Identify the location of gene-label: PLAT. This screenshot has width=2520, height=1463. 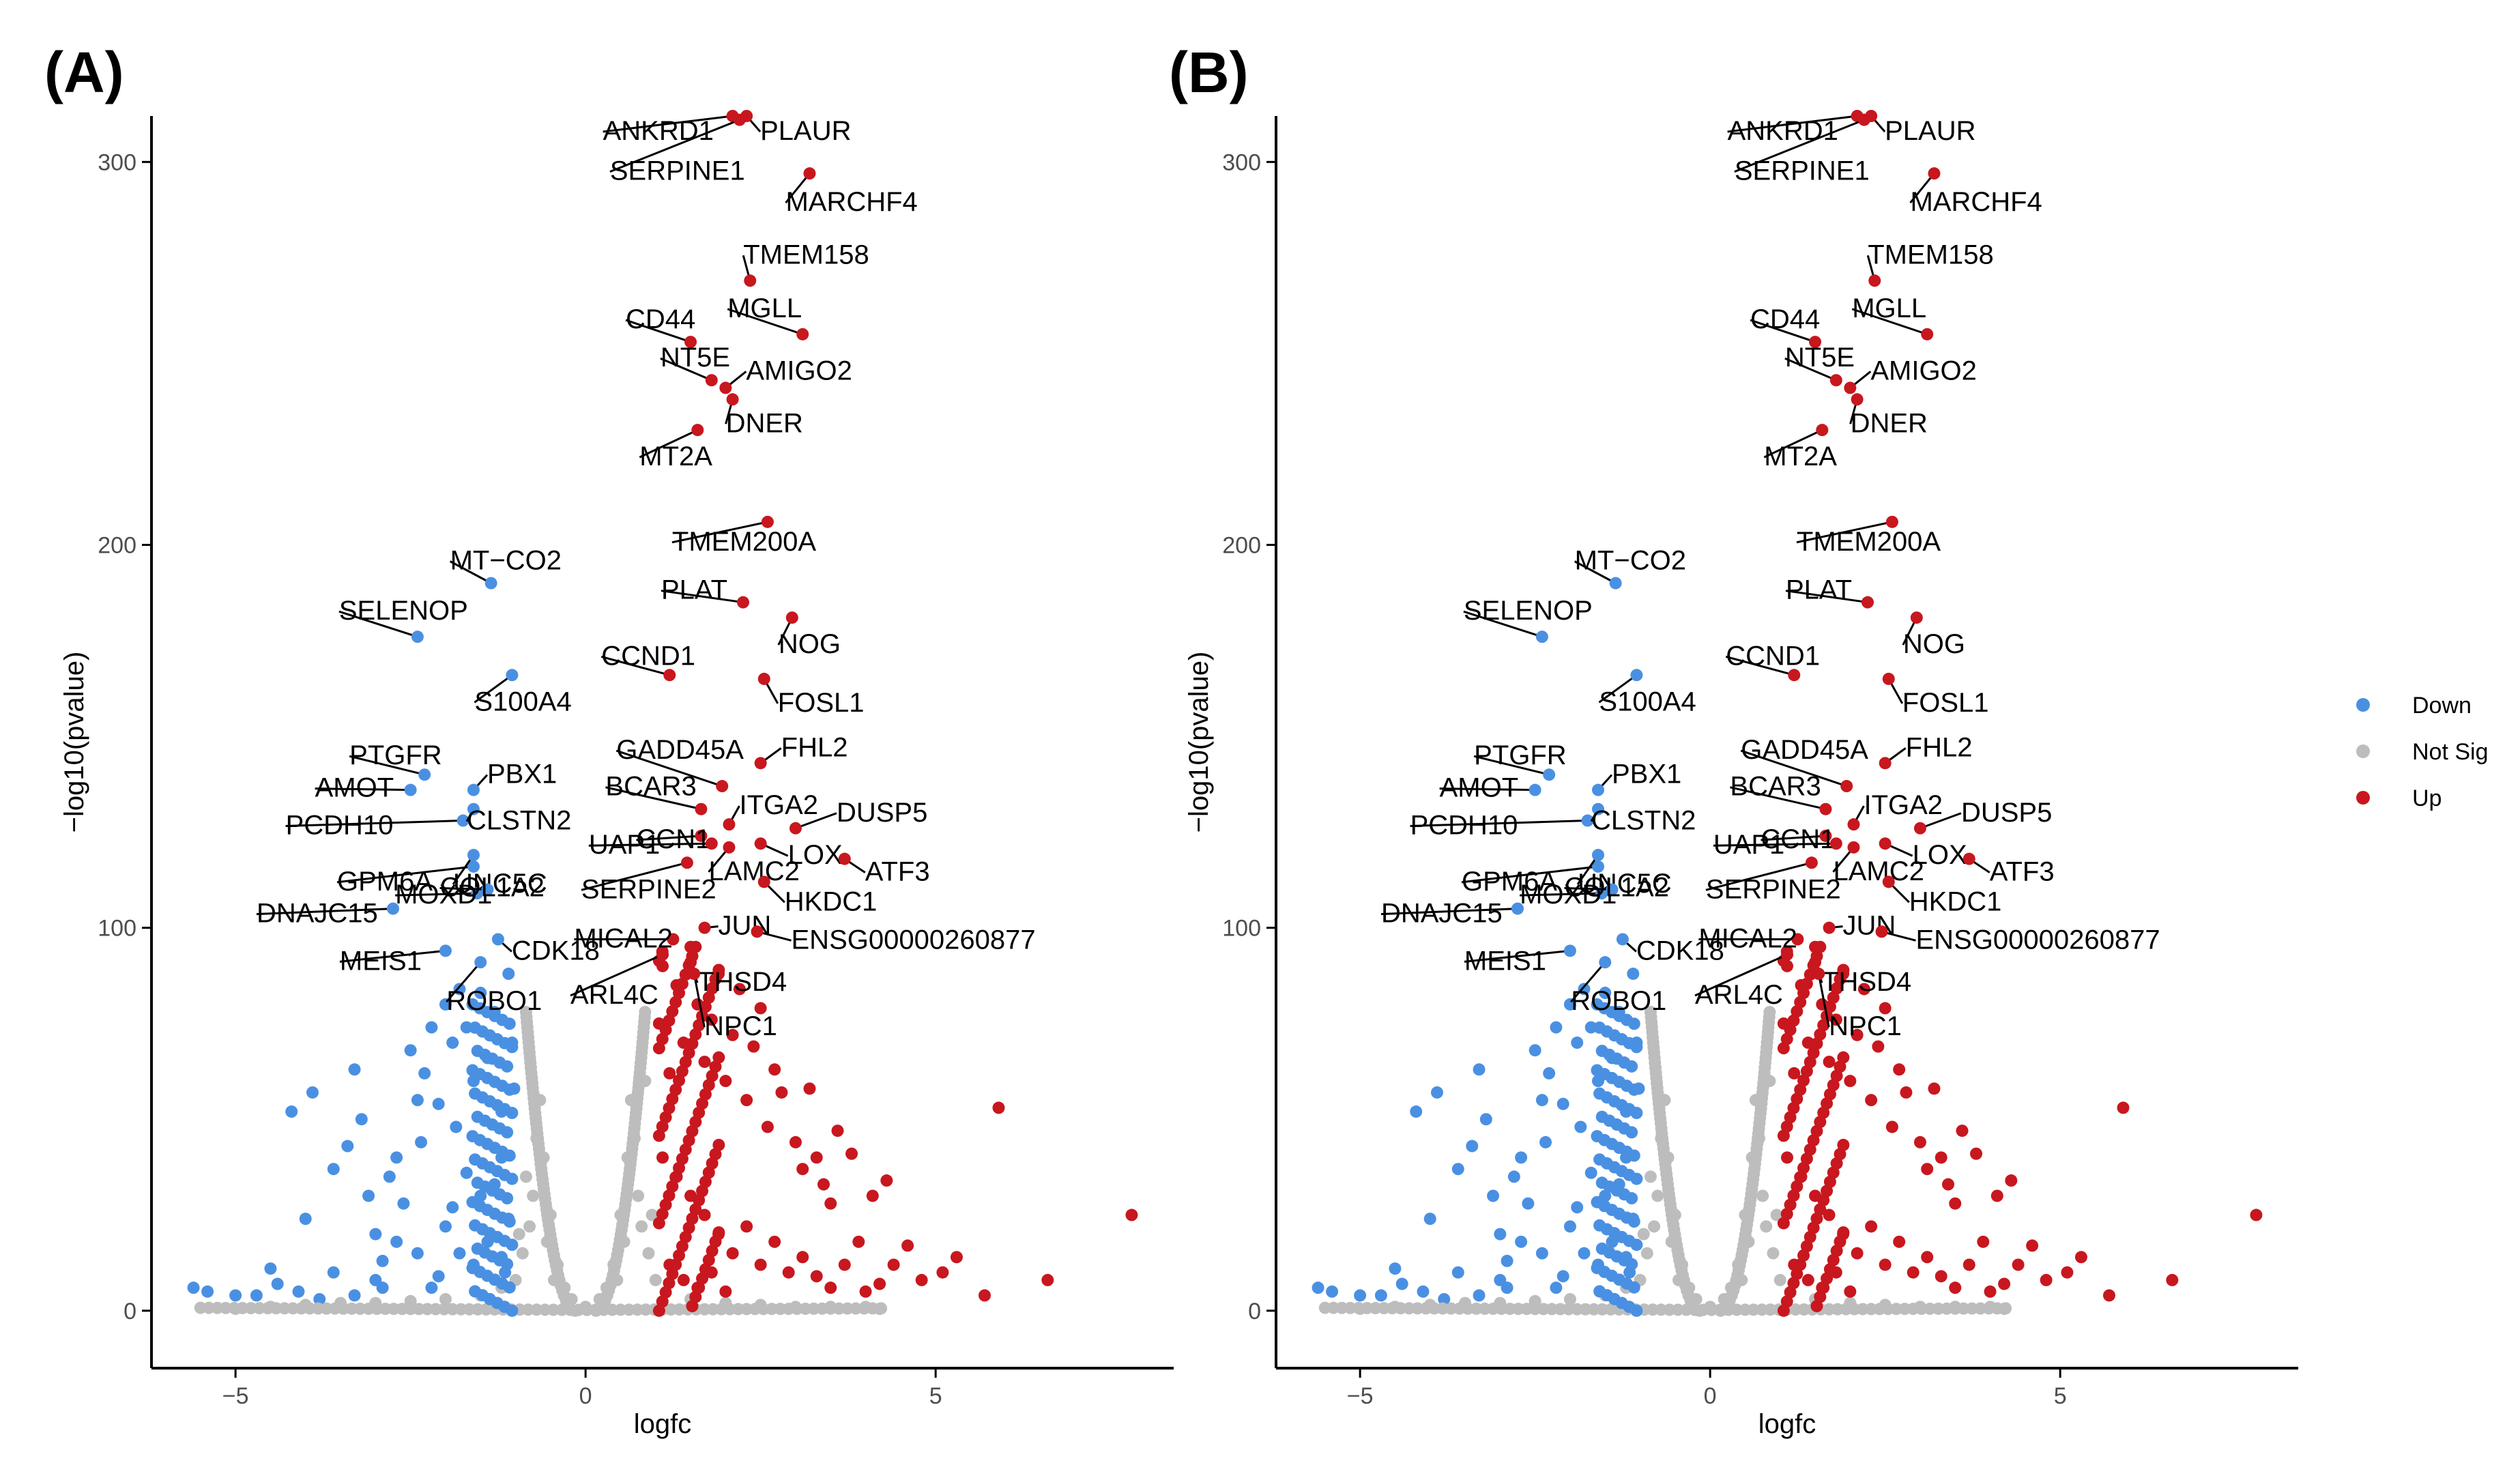
(694, 590).